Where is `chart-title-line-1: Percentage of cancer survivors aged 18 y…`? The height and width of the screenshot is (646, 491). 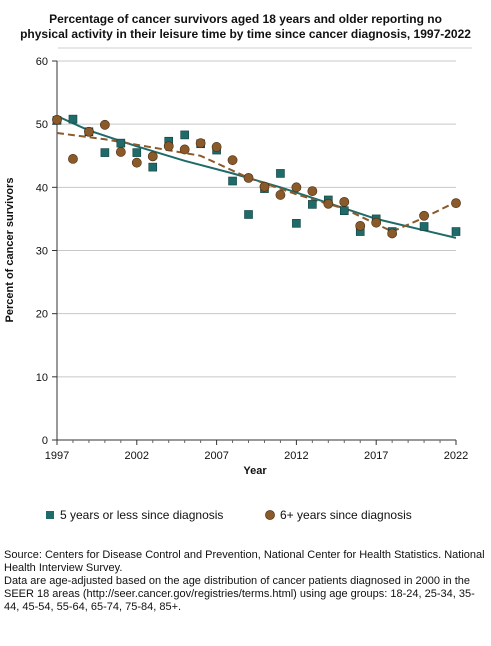 chart-title-line-1: Percentage of cancer survivors aged 18 y… is located at coordinates (245, 19).